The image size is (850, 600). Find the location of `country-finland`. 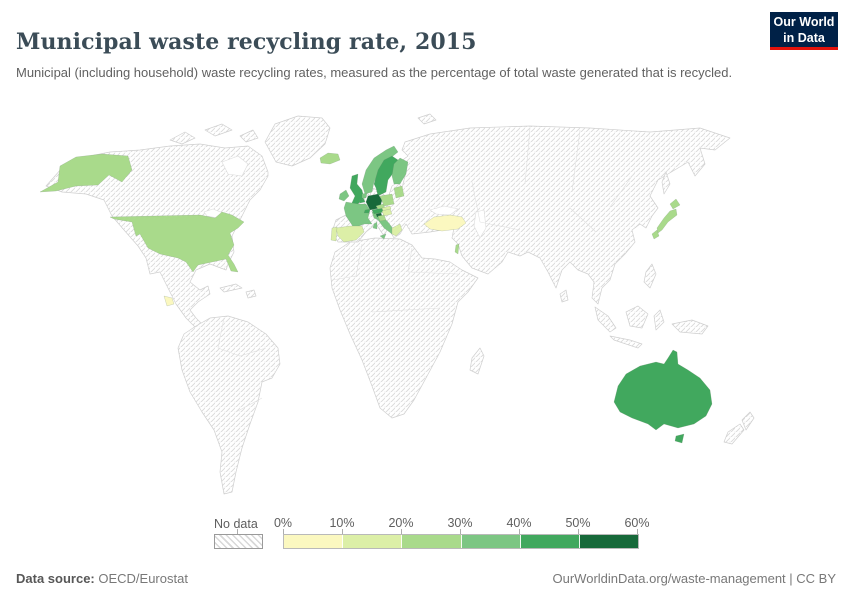

country-finland is located at coordinates (400, 171).